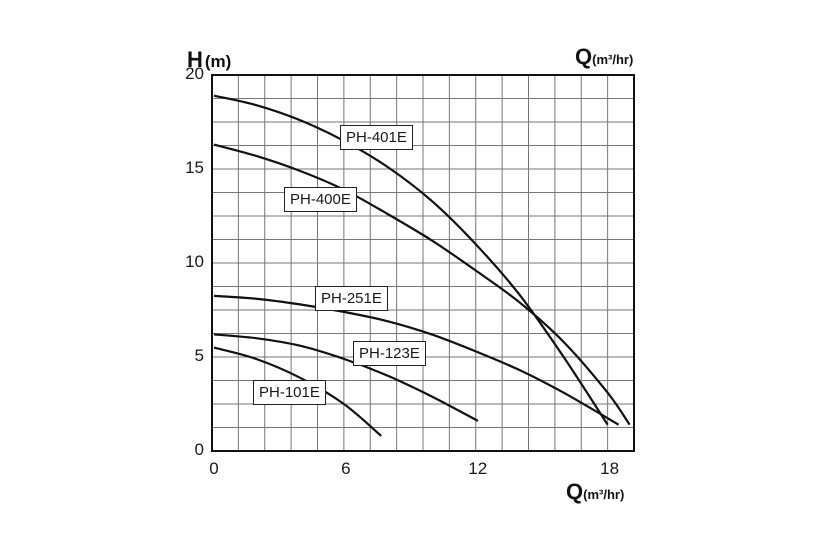 The height and width of the screenshot is (544, 840). I want to click on y-tick-label: 5, so click(199, 355).